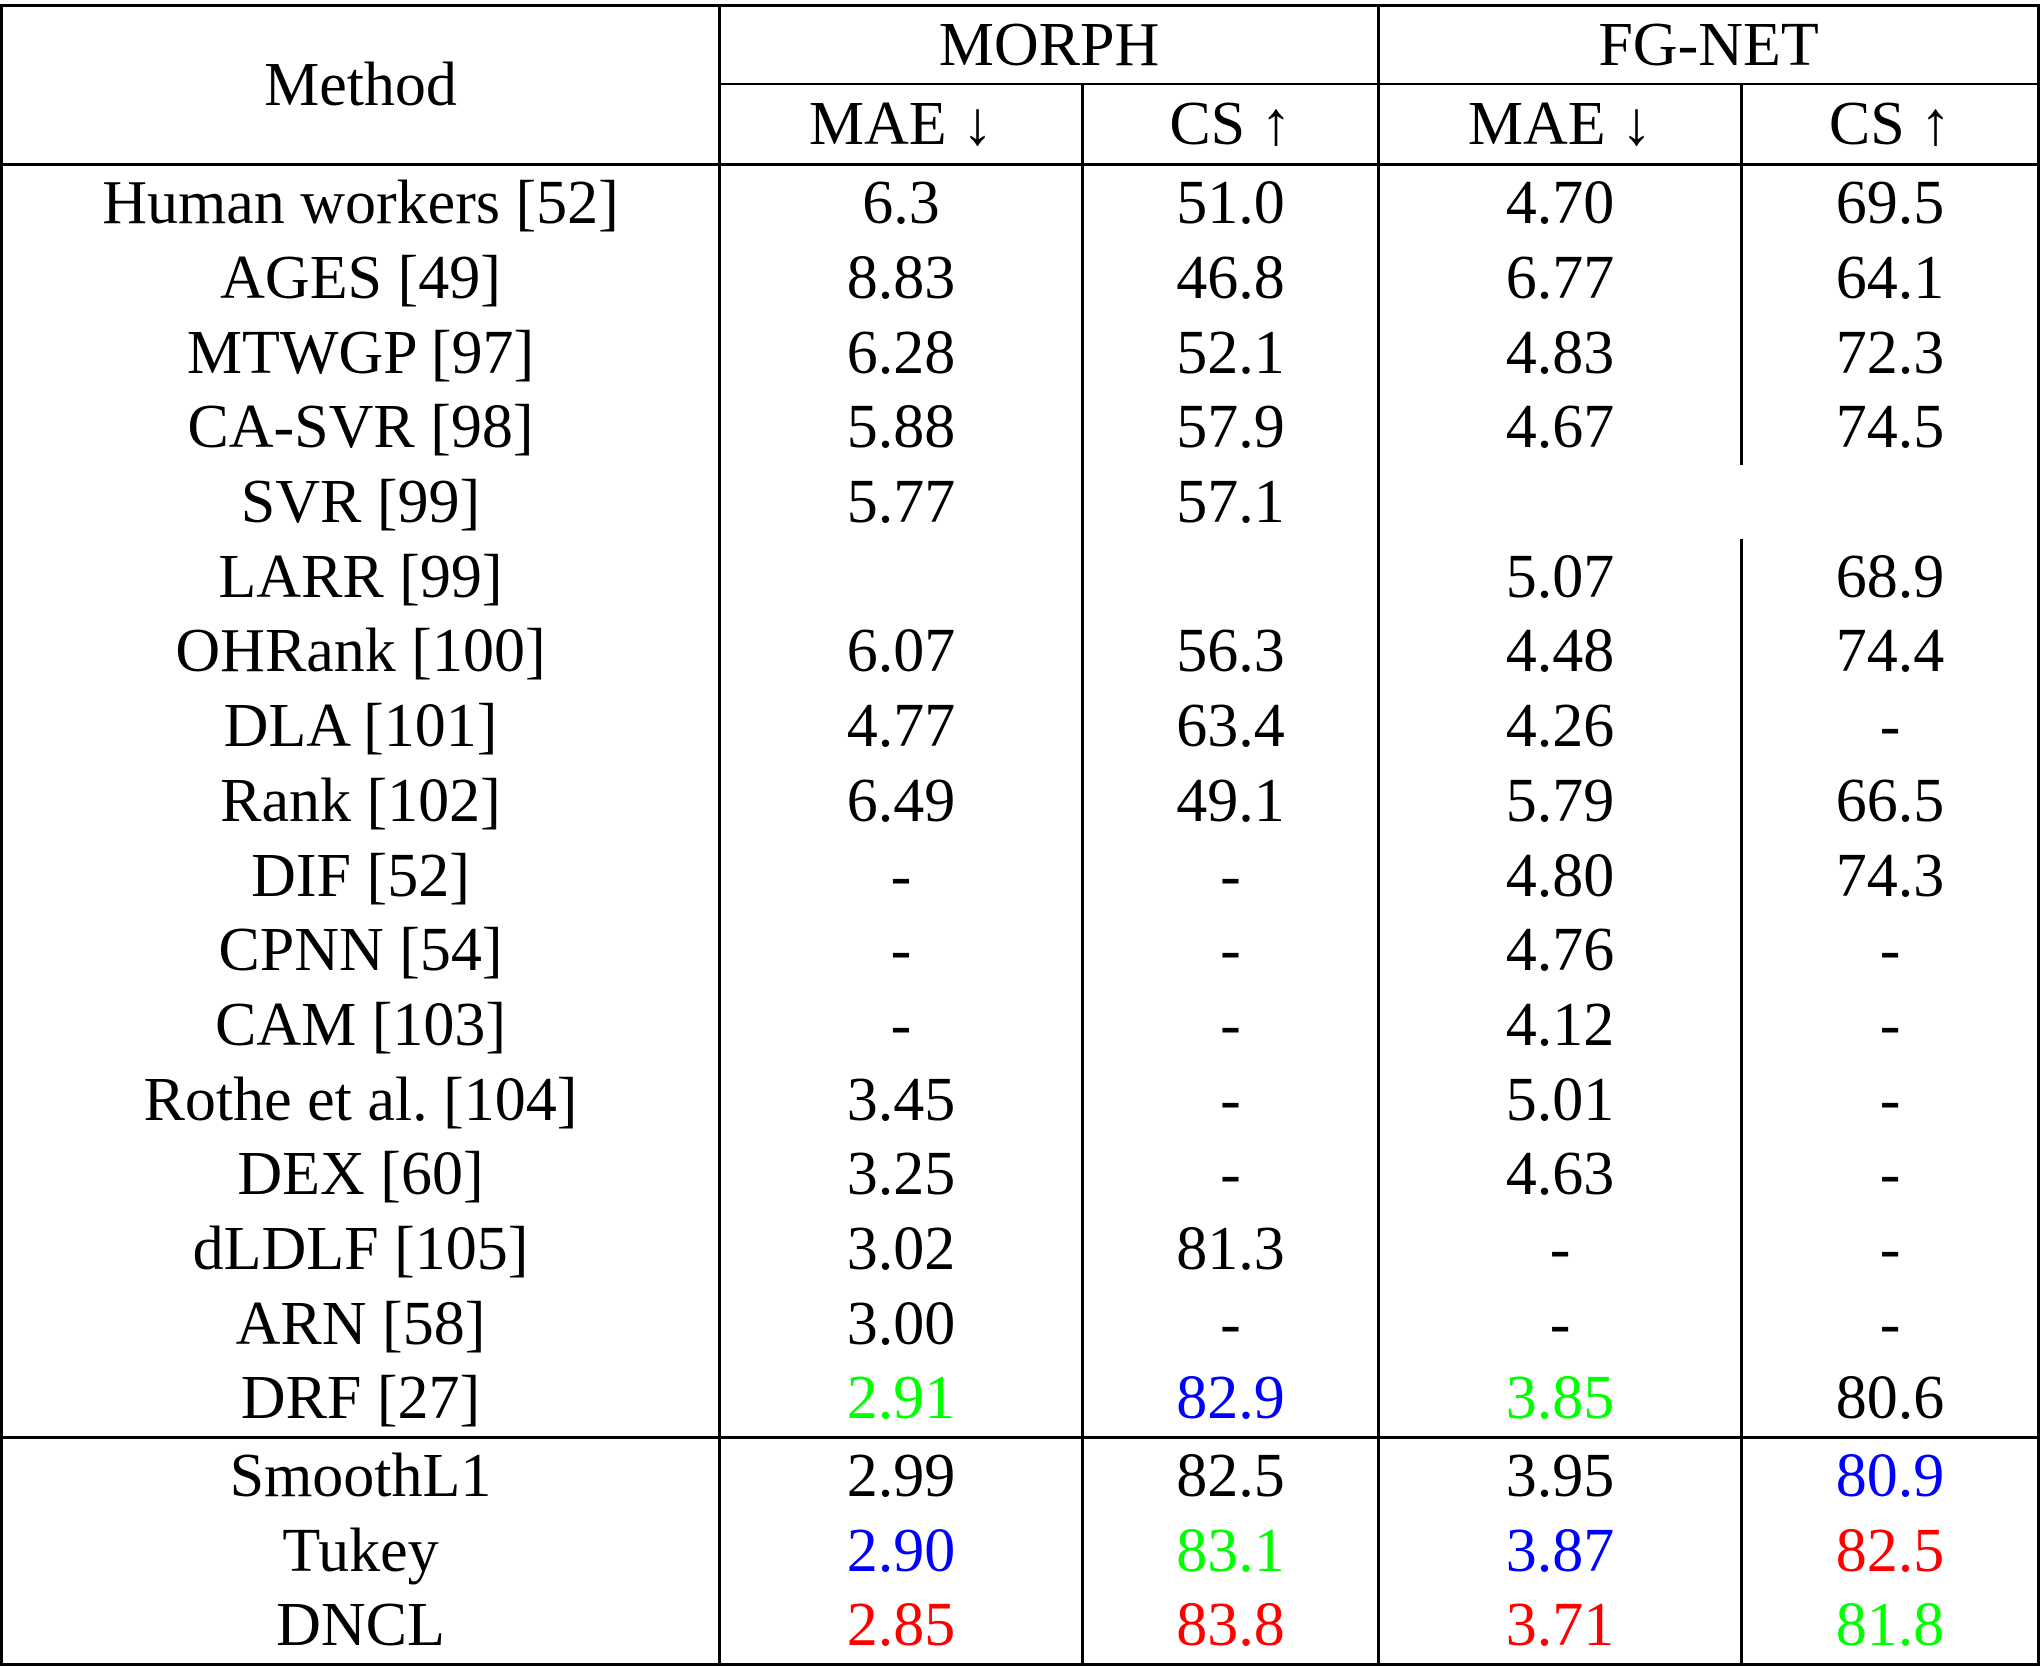 The image size is (2042, 1667). I want to click on method-cell: Tukey, so click(360, 1551).